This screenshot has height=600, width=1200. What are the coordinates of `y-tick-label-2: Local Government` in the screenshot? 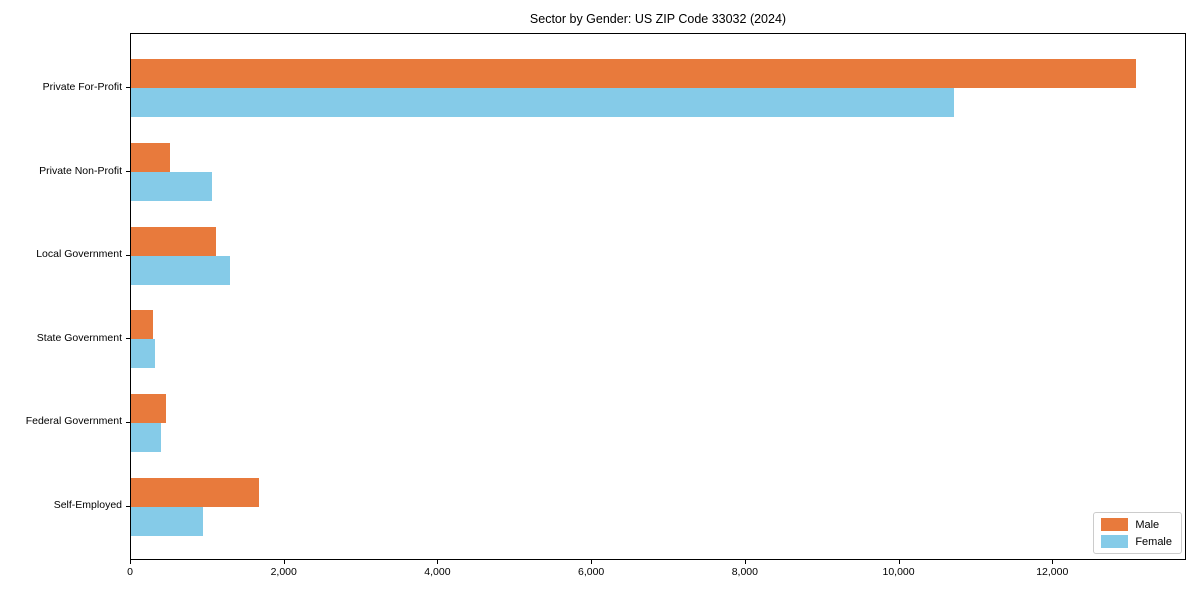 It's located at (79, 254).